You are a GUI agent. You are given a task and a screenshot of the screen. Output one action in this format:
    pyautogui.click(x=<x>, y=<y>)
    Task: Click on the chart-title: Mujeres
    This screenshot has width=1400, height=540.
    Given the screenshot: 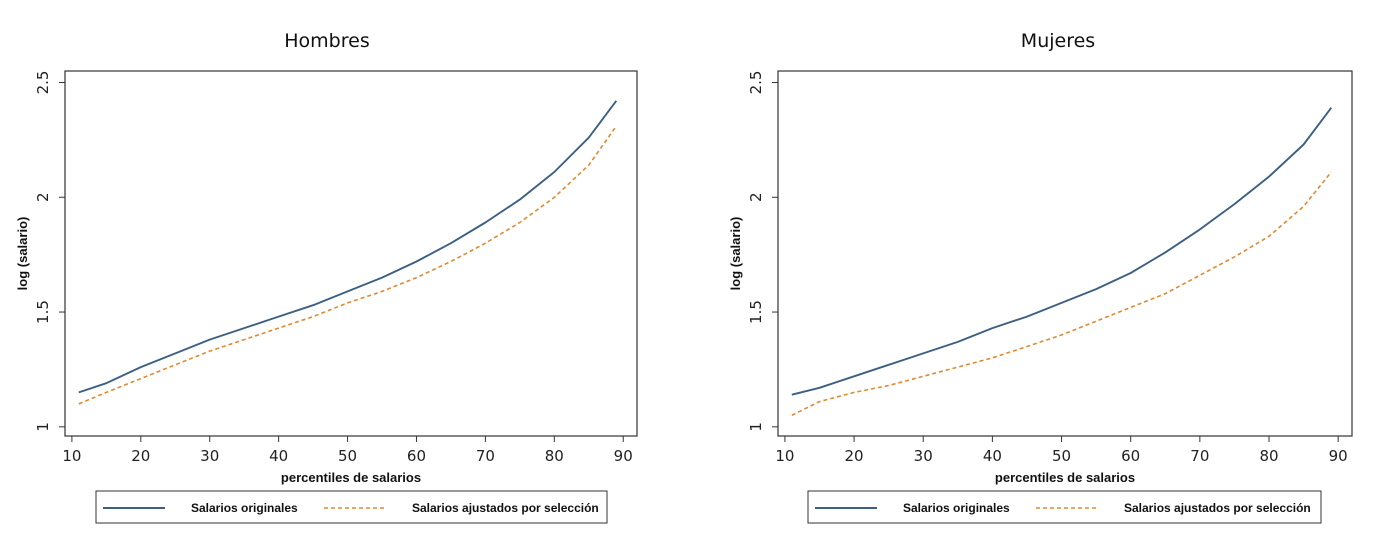 What is the action you would take?
    pyautogui.click(x=1058, y=41)
    